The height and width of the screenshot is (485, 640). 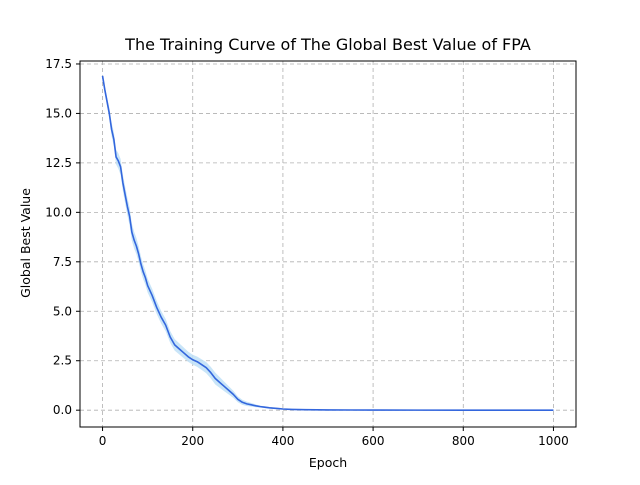 I want to click on x-tick-label: 200, so click(x=192, y=441).